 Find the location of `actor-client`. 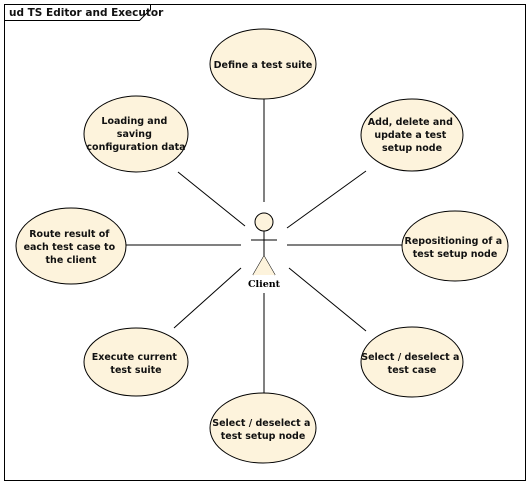

actor-client is located at coordinates (264, 244).